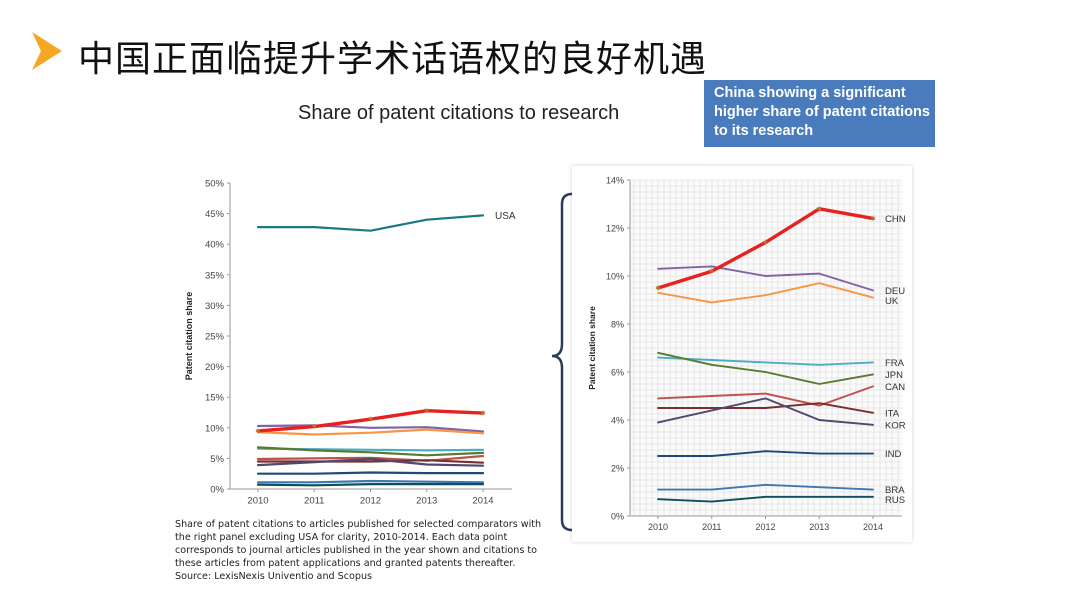 The image size is (1080, 608). What do you see at coordinates (562, 362) in the screenshot?
I see `bracket-icon` at bounding box center [562, 362].